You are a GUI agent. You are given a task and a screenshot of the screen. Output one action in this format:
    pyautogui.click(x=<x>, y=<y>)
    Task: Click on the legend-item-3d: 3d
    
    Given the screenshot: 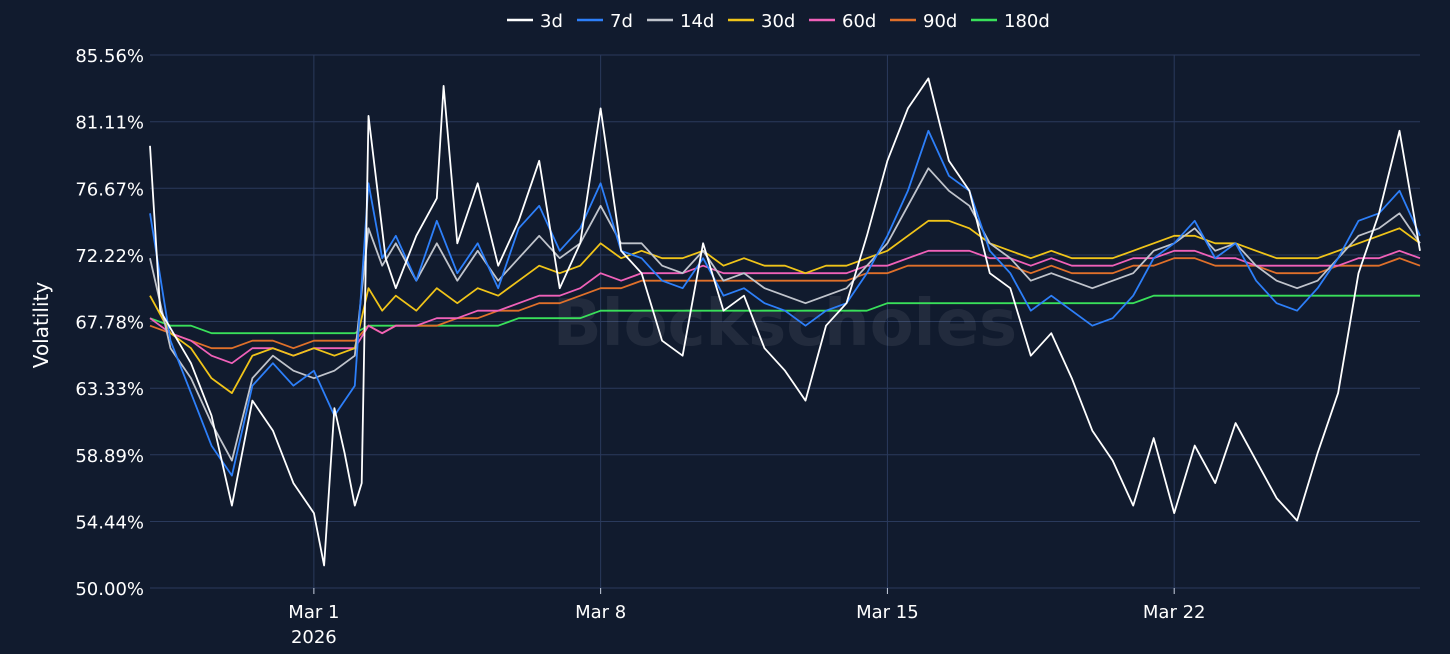 What is the action you would take?
    pyautogui.click(x=535, y=21)
    